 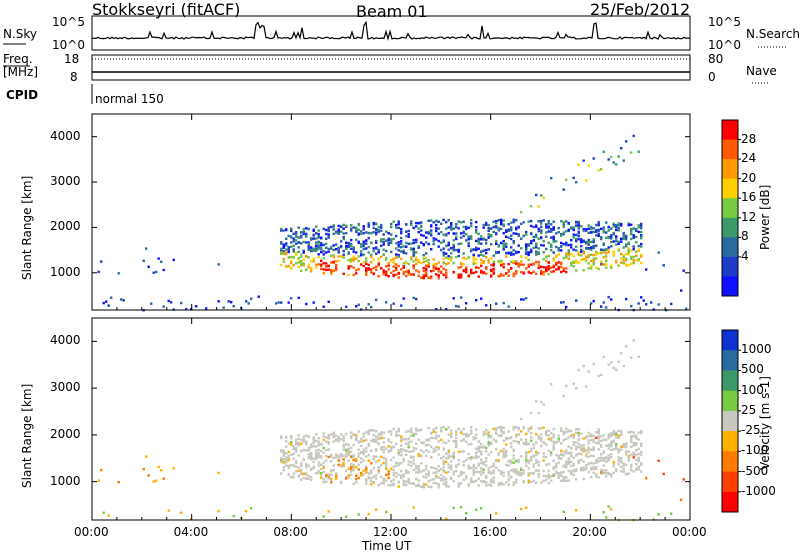 What do you see at coordinates (65, 387) in the screenshot?
I see `velocity-y-tick: 3000` at bounding box center [65, 387].